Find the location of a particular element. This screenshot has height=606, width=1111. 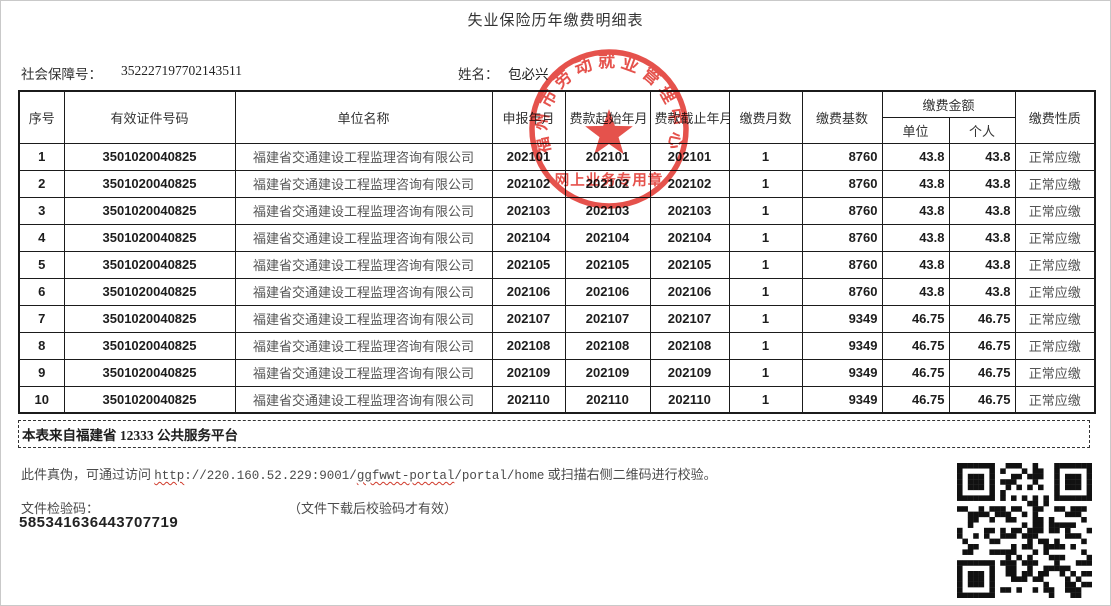

cell-start-month: 202107 is located at coordinates (607, 318).